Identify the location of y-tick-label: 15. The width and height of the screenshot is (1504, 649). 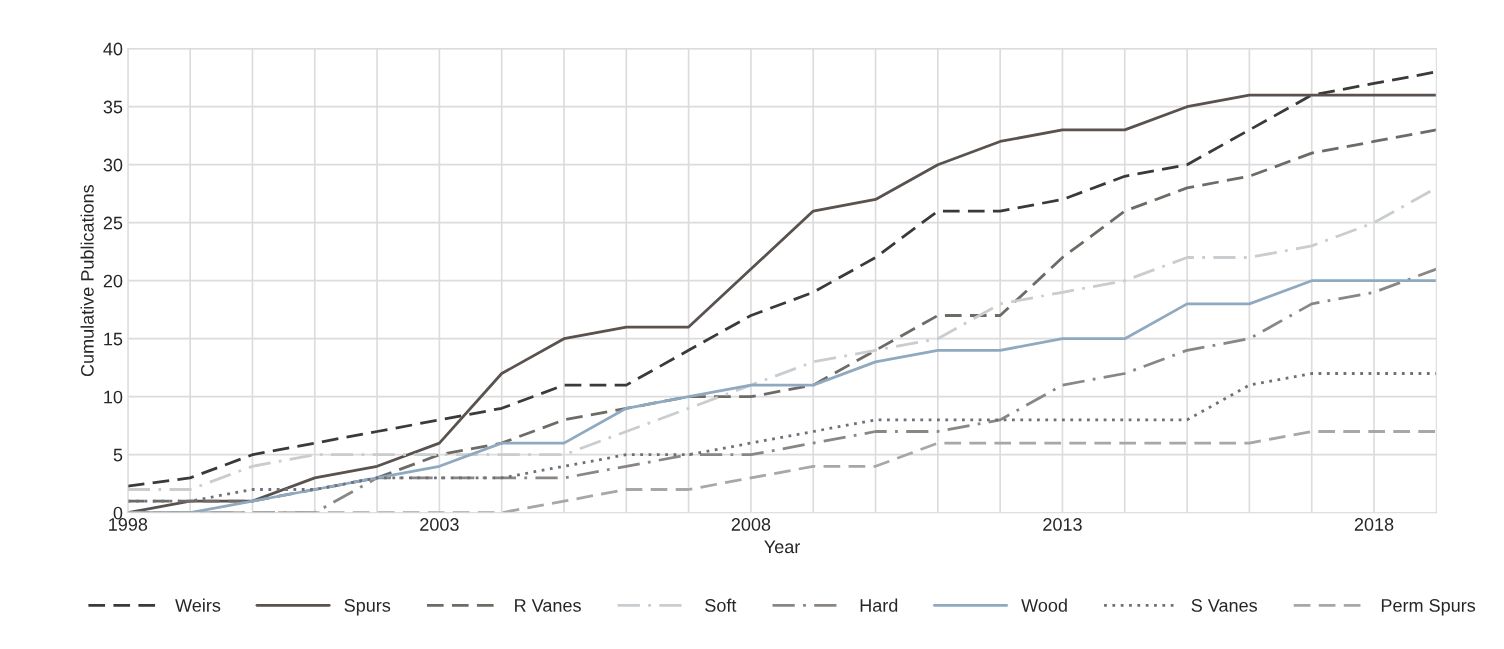
(113, 339).